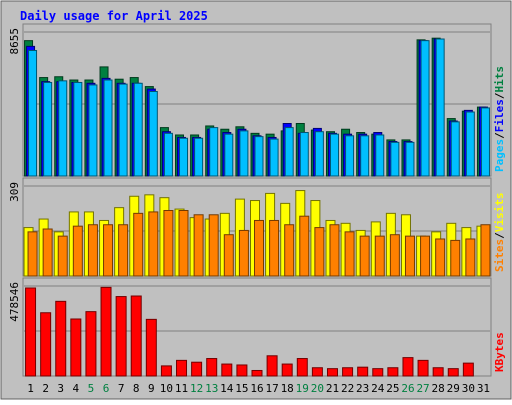  Describe the element at coordinates (91, 388) in the screenshot. I see `x-tick-label-day-5: 5` at that location.